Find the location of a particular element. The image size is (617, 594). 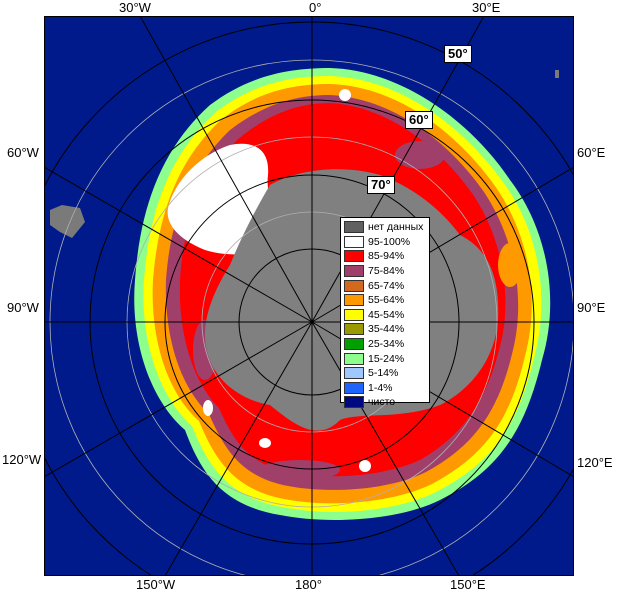

legend-item: чисто is located at coordinates (386, 402).